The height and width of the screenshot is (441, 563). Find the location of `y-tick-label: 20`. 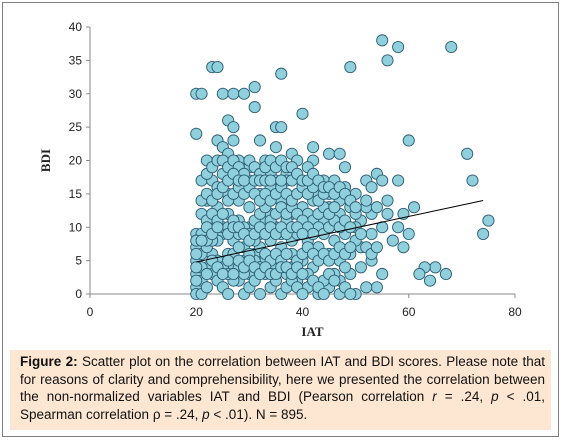

y-tick-label: 20 is located at coordinates (76, 161).